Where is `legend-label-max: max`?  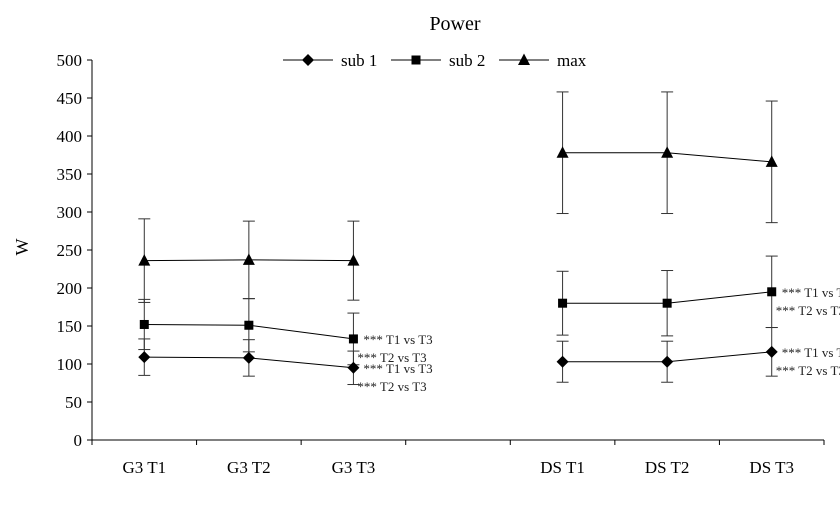
legend-label-max: max is located at coordinates (572, 60).